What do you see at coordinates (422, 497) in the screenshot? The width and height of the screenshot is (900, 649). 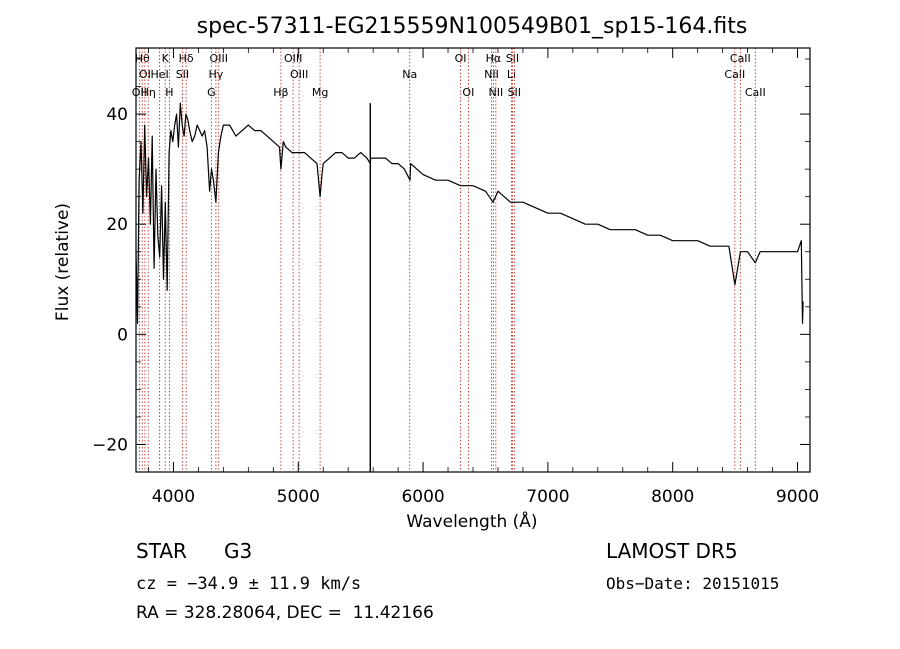 I see `x-tick-label-2: 6000` at bounding box center [422, 497].